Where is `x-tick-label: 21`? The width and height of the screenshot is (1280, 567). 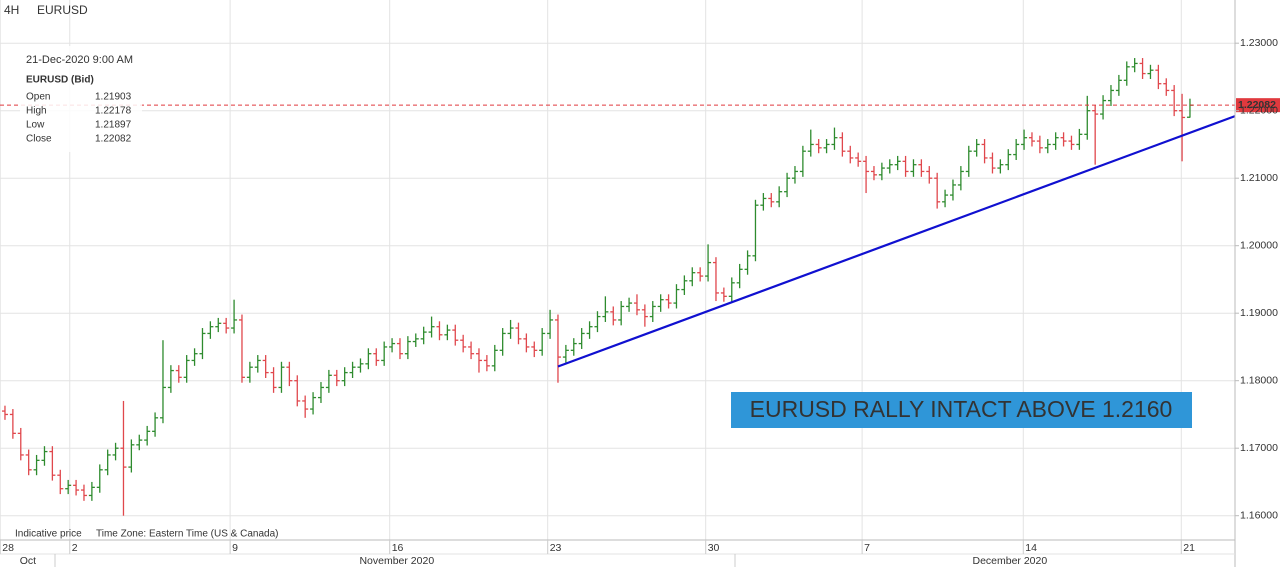
x-tick-label: 21 is located at coordinates (1189, 548).